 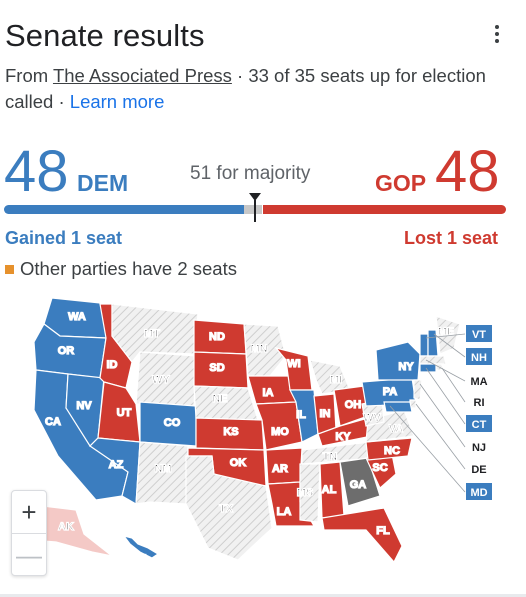 I want to click on callout-box-ma, so click(x=479, y=380).